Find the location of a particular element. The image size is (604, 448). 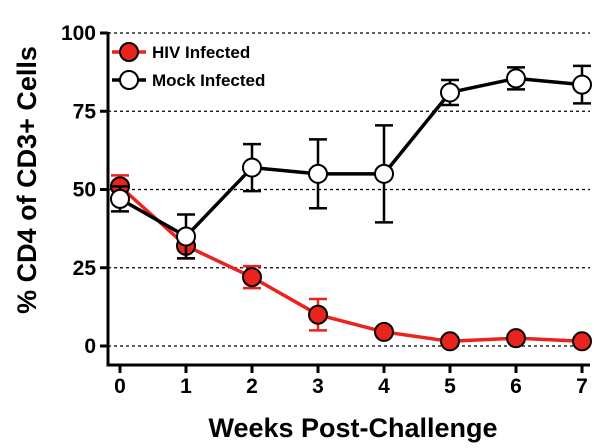

x-tick-label-6: 6 is located at coordinates (516, 386).